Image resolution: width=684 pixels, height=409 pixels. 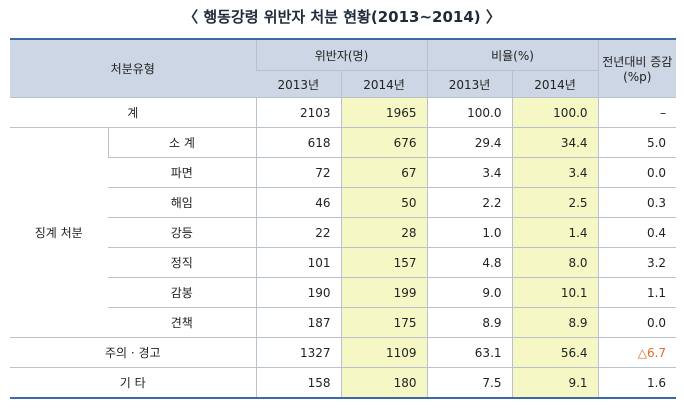 I want to click on cell-r2013: 8.9, so click(x=469, y=322).